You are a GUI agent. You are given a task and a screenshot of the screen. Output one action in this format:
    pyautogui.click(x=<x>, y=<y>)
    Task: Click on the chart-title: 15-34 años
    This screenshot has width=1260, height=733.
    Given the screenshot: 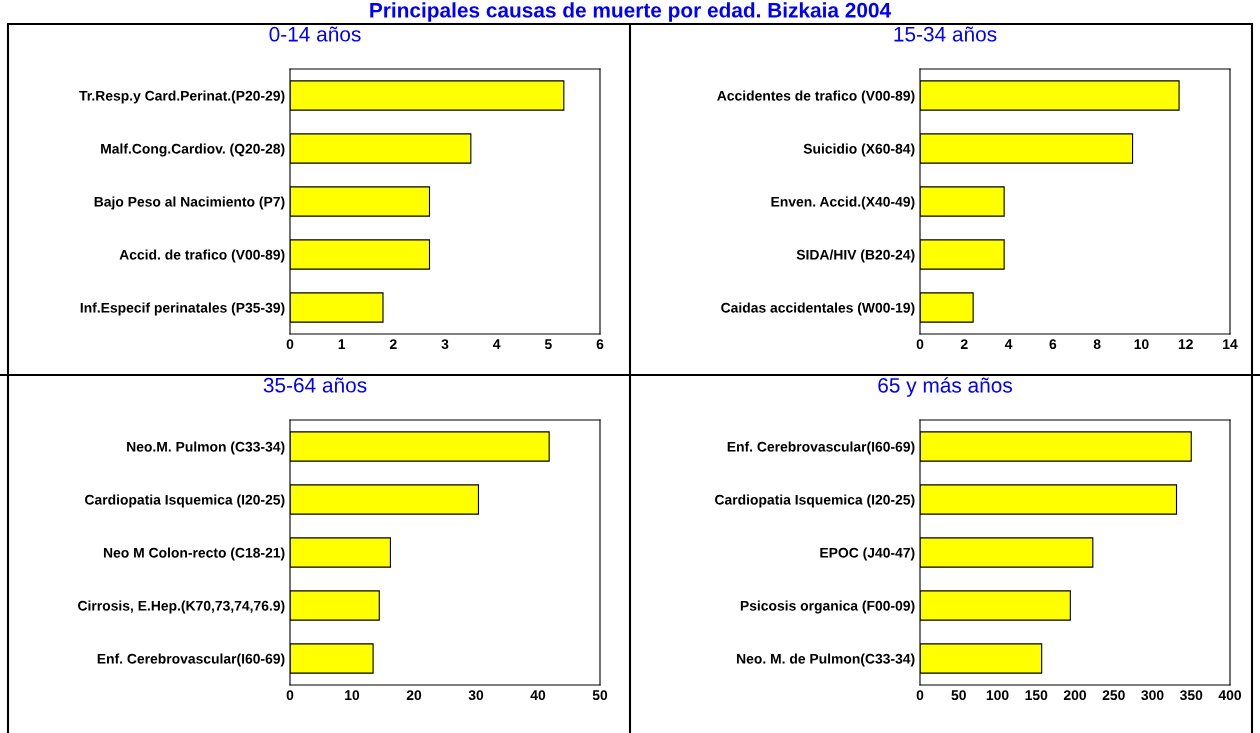 What is the action you would take?
    pyautogui.click(x=945, y=34)
    